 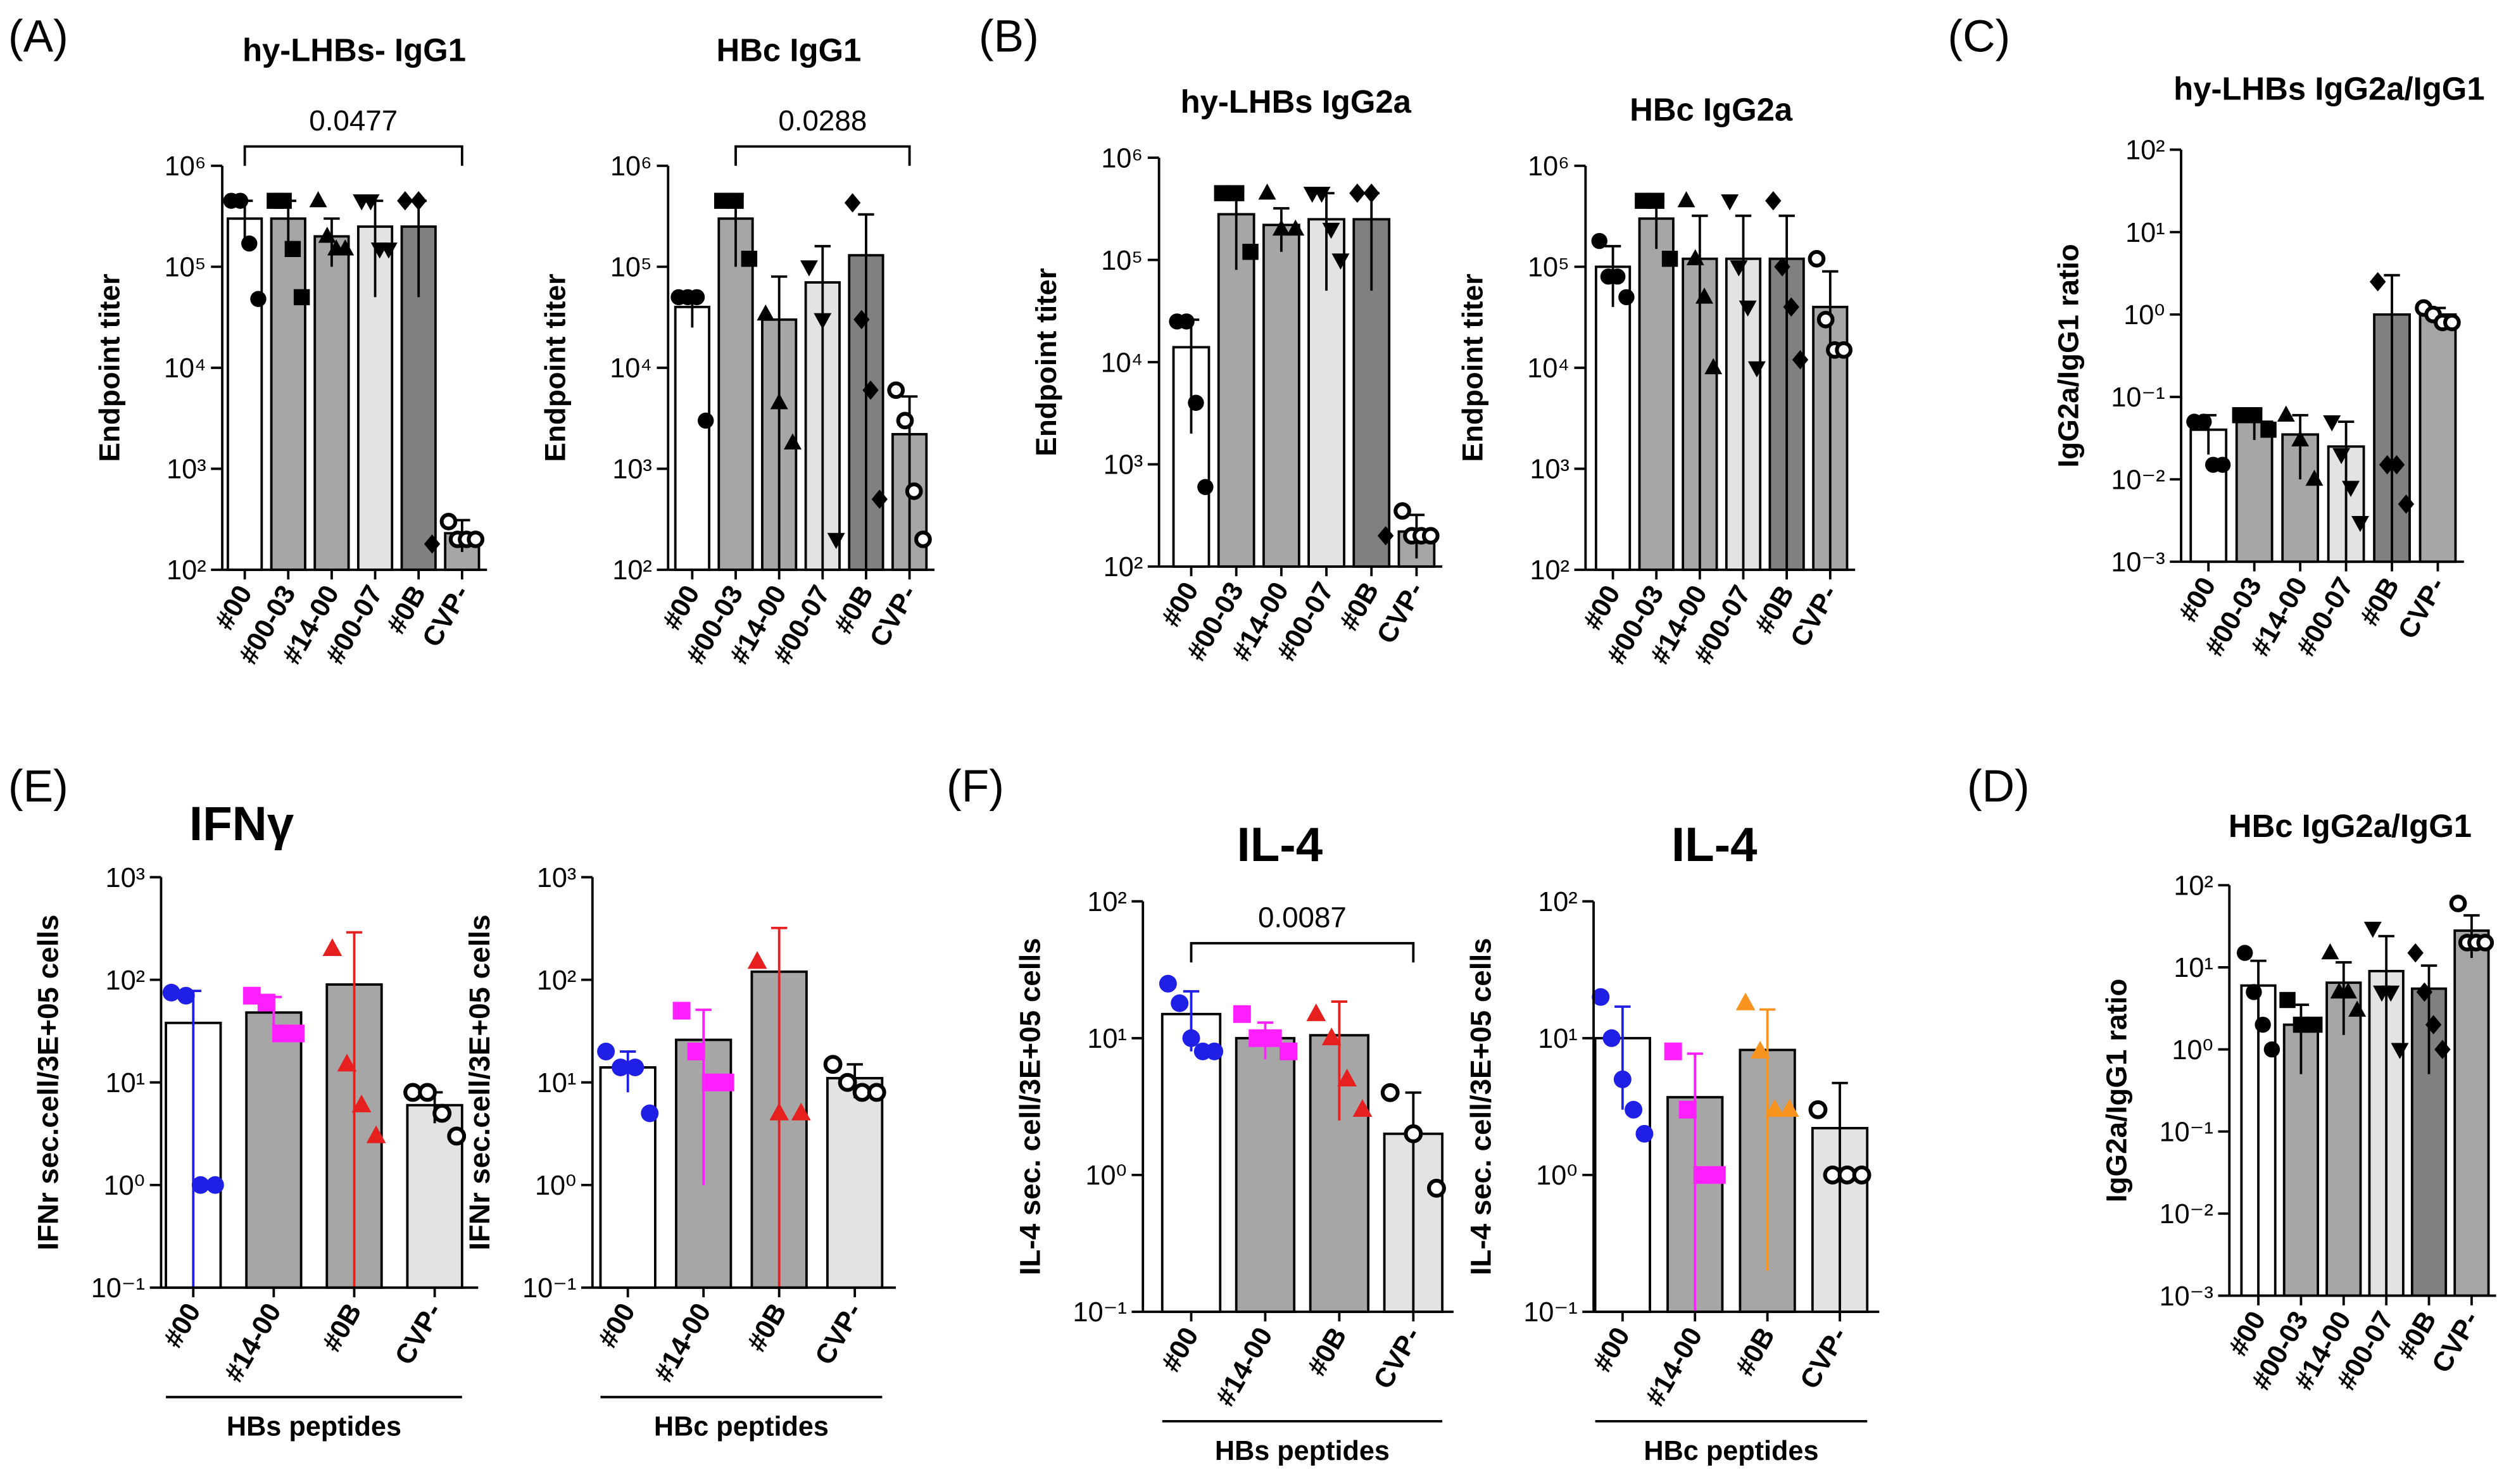 What do you see at coordinates (1296, 102) in the screenshot?
I see `chart-title: hy-LHBs IgG2a` at bounding box center [1296, 102].